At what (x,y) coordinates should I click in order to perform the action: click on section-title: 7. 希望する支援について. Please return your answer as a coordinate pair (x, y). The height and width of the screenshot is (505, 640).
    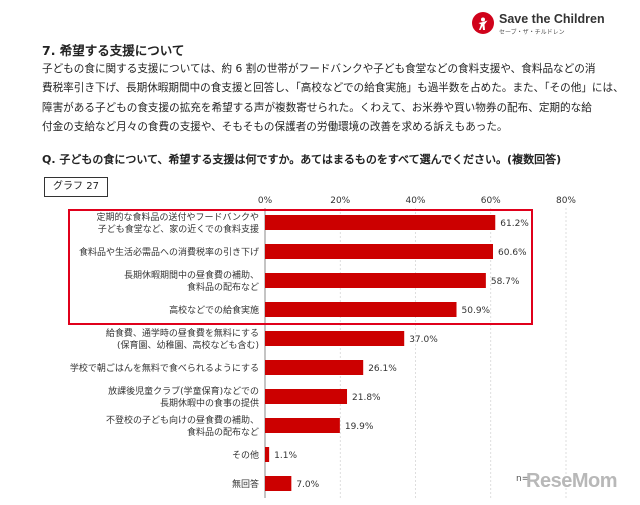
    Looking at the image, I should click on (113, 50).